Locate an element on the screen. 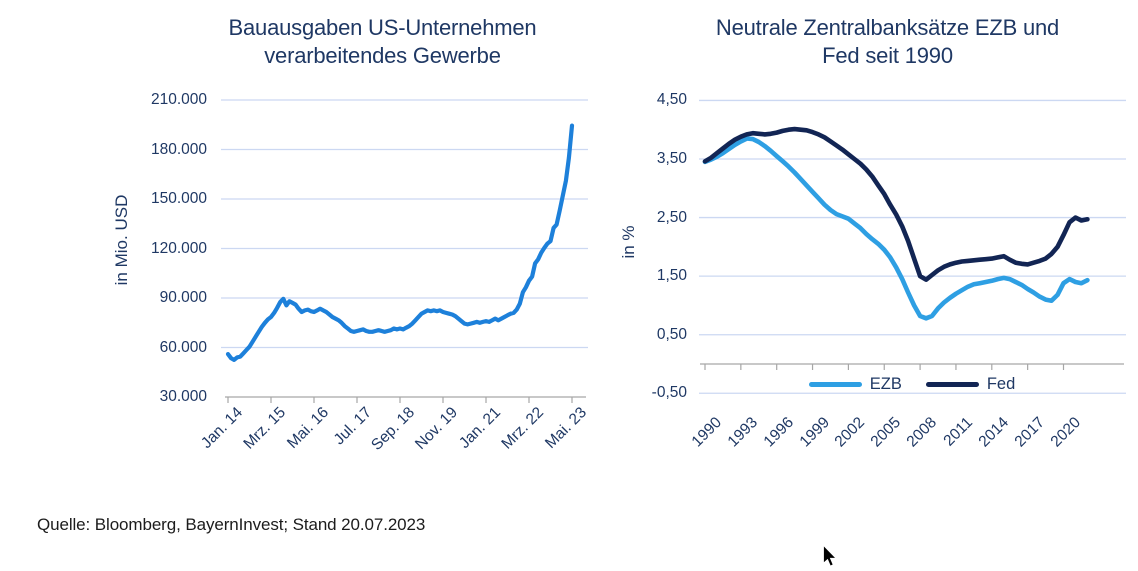 The image size is (1138, 571). ezb-line is located at coordinates (896, 228).